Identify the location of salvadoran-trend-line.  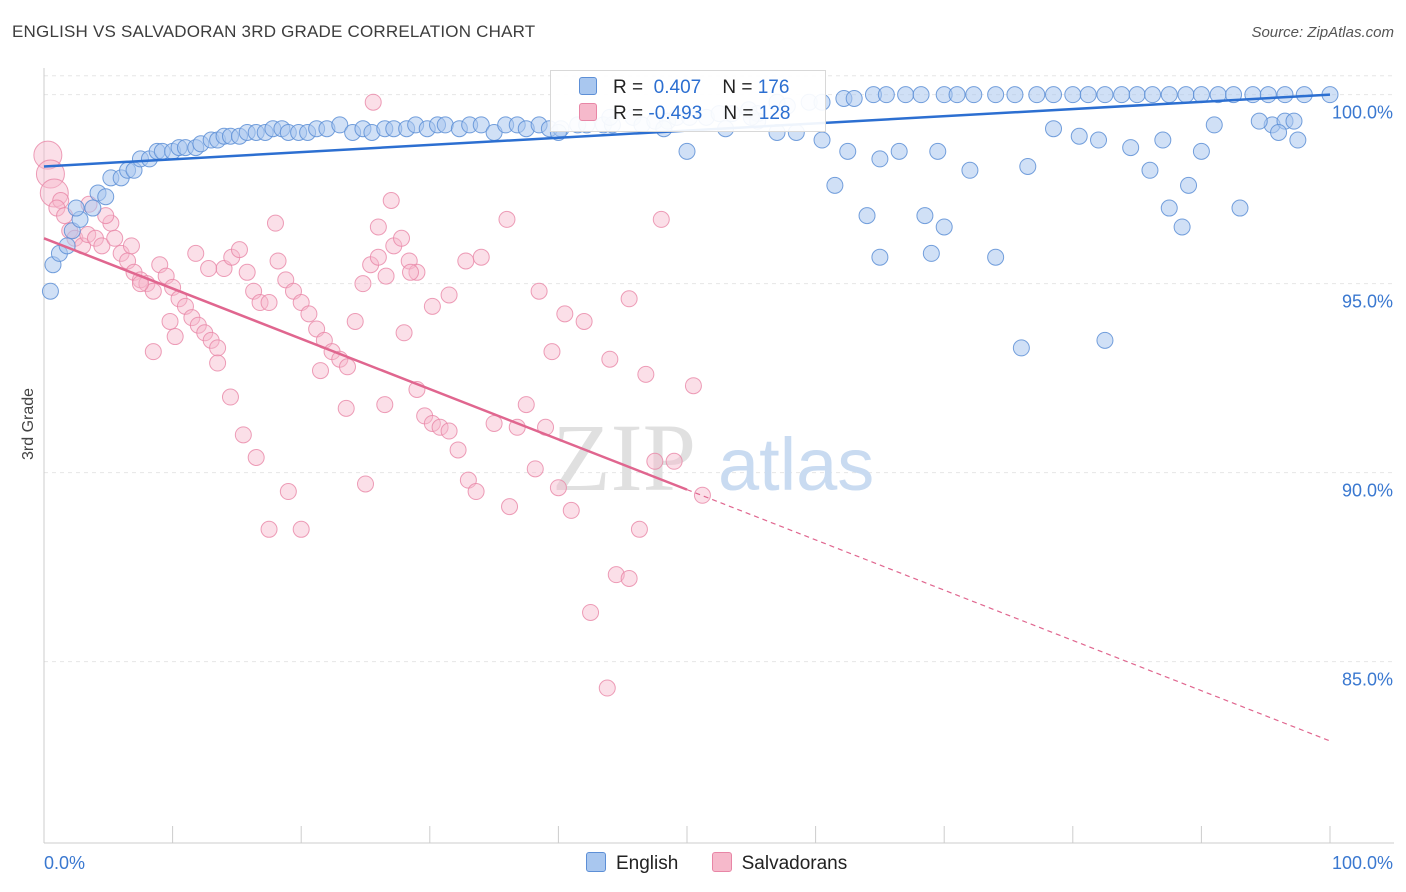
(365, 364).